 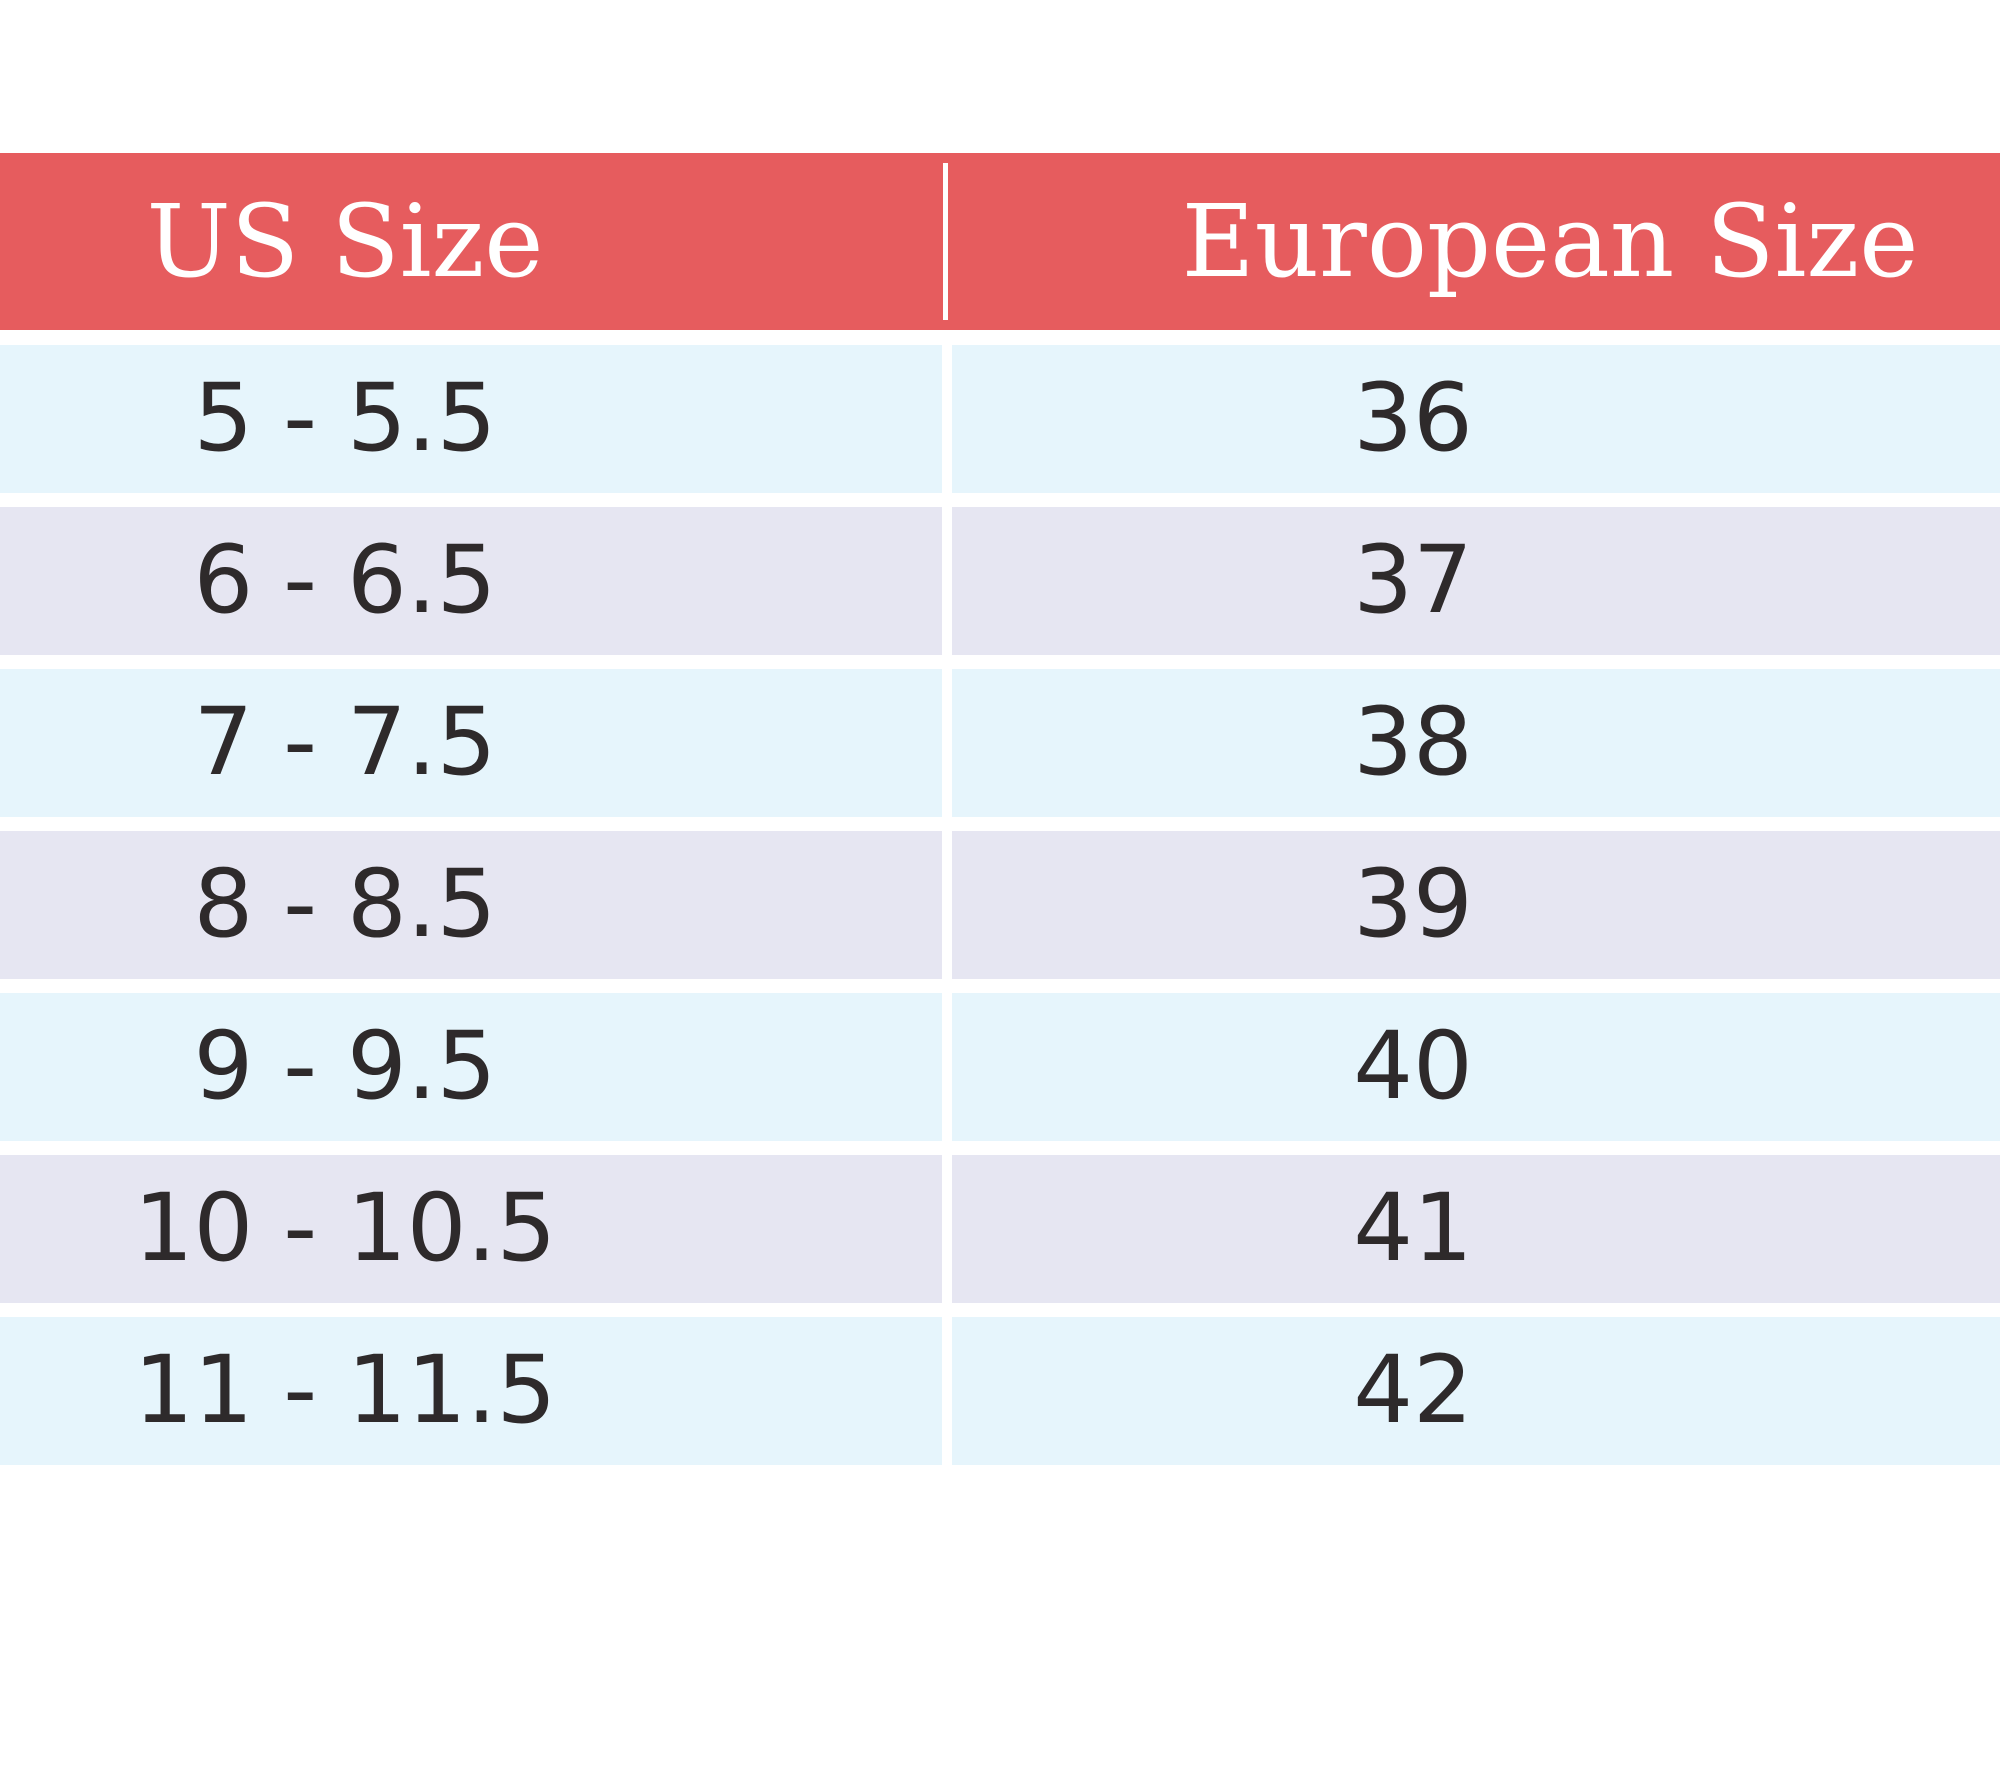 What do you see at coordinates (1550, 241) in the screenshot?
I see `european-size-header: European Size` at bounding box center [1550, 241].